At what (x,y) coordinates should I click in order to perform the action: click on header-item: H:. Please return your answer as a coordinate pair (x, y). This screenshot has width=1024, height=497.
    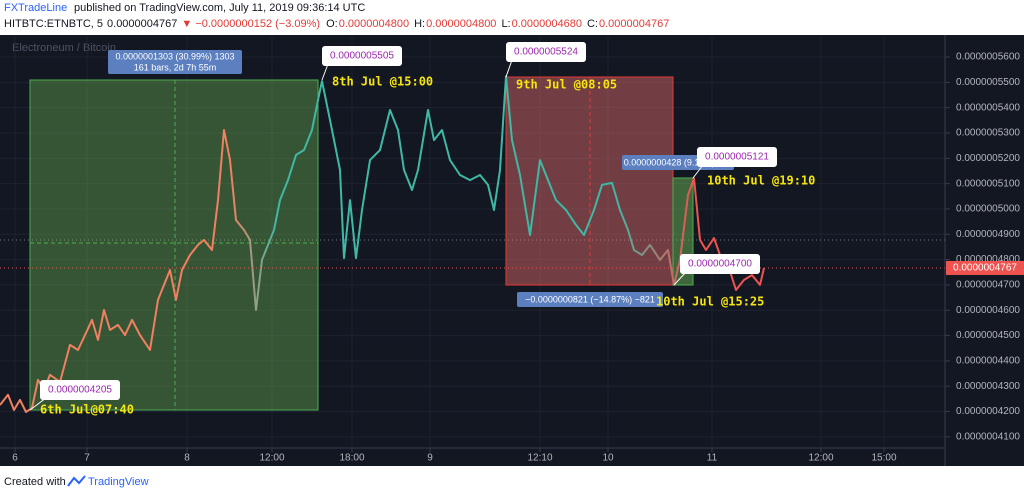
    Looking at the image, I should click on (419, 24).